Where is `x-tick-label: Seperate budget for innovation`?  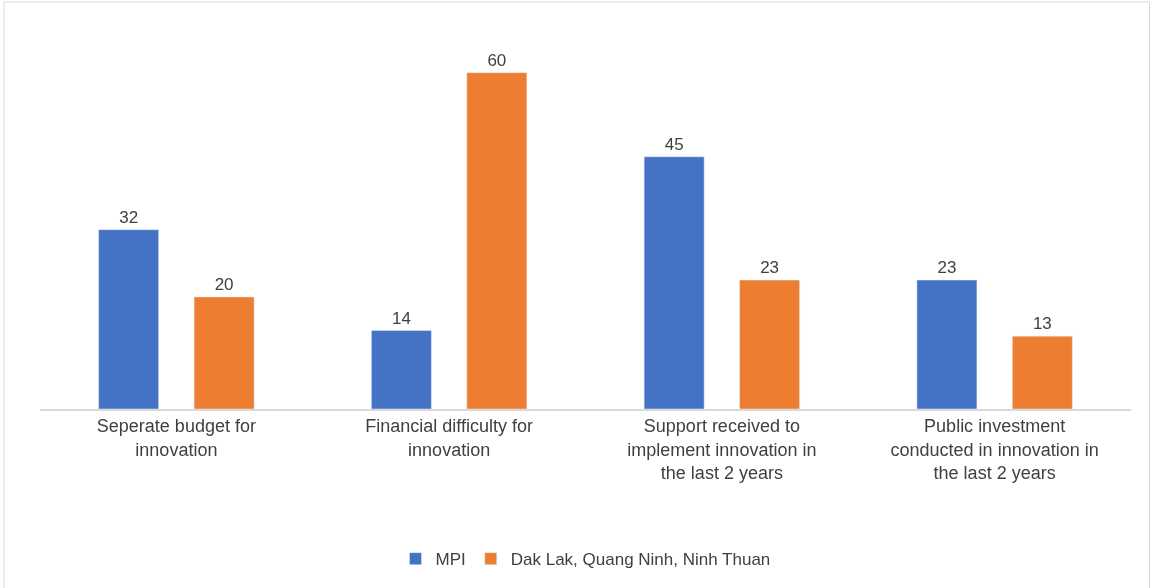
x-tick-label: Seperate budget for innovation is located at coordinates (176, 438).